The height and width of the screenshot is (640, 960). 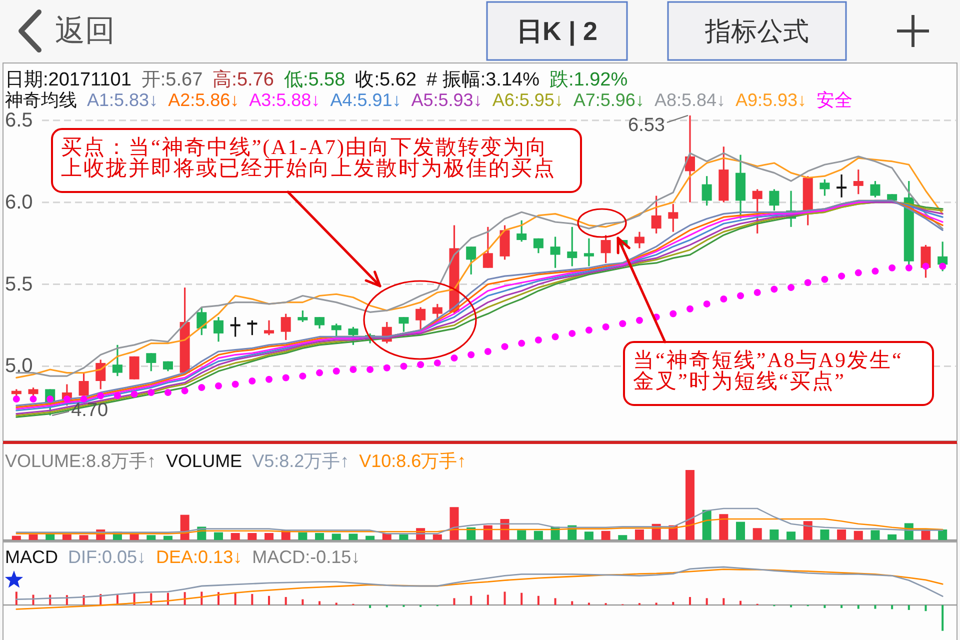 What do you see at coordinates (690, 100) in the screenshot?
I see `text: A8:5.84↓` at bounding box center [690, 100].